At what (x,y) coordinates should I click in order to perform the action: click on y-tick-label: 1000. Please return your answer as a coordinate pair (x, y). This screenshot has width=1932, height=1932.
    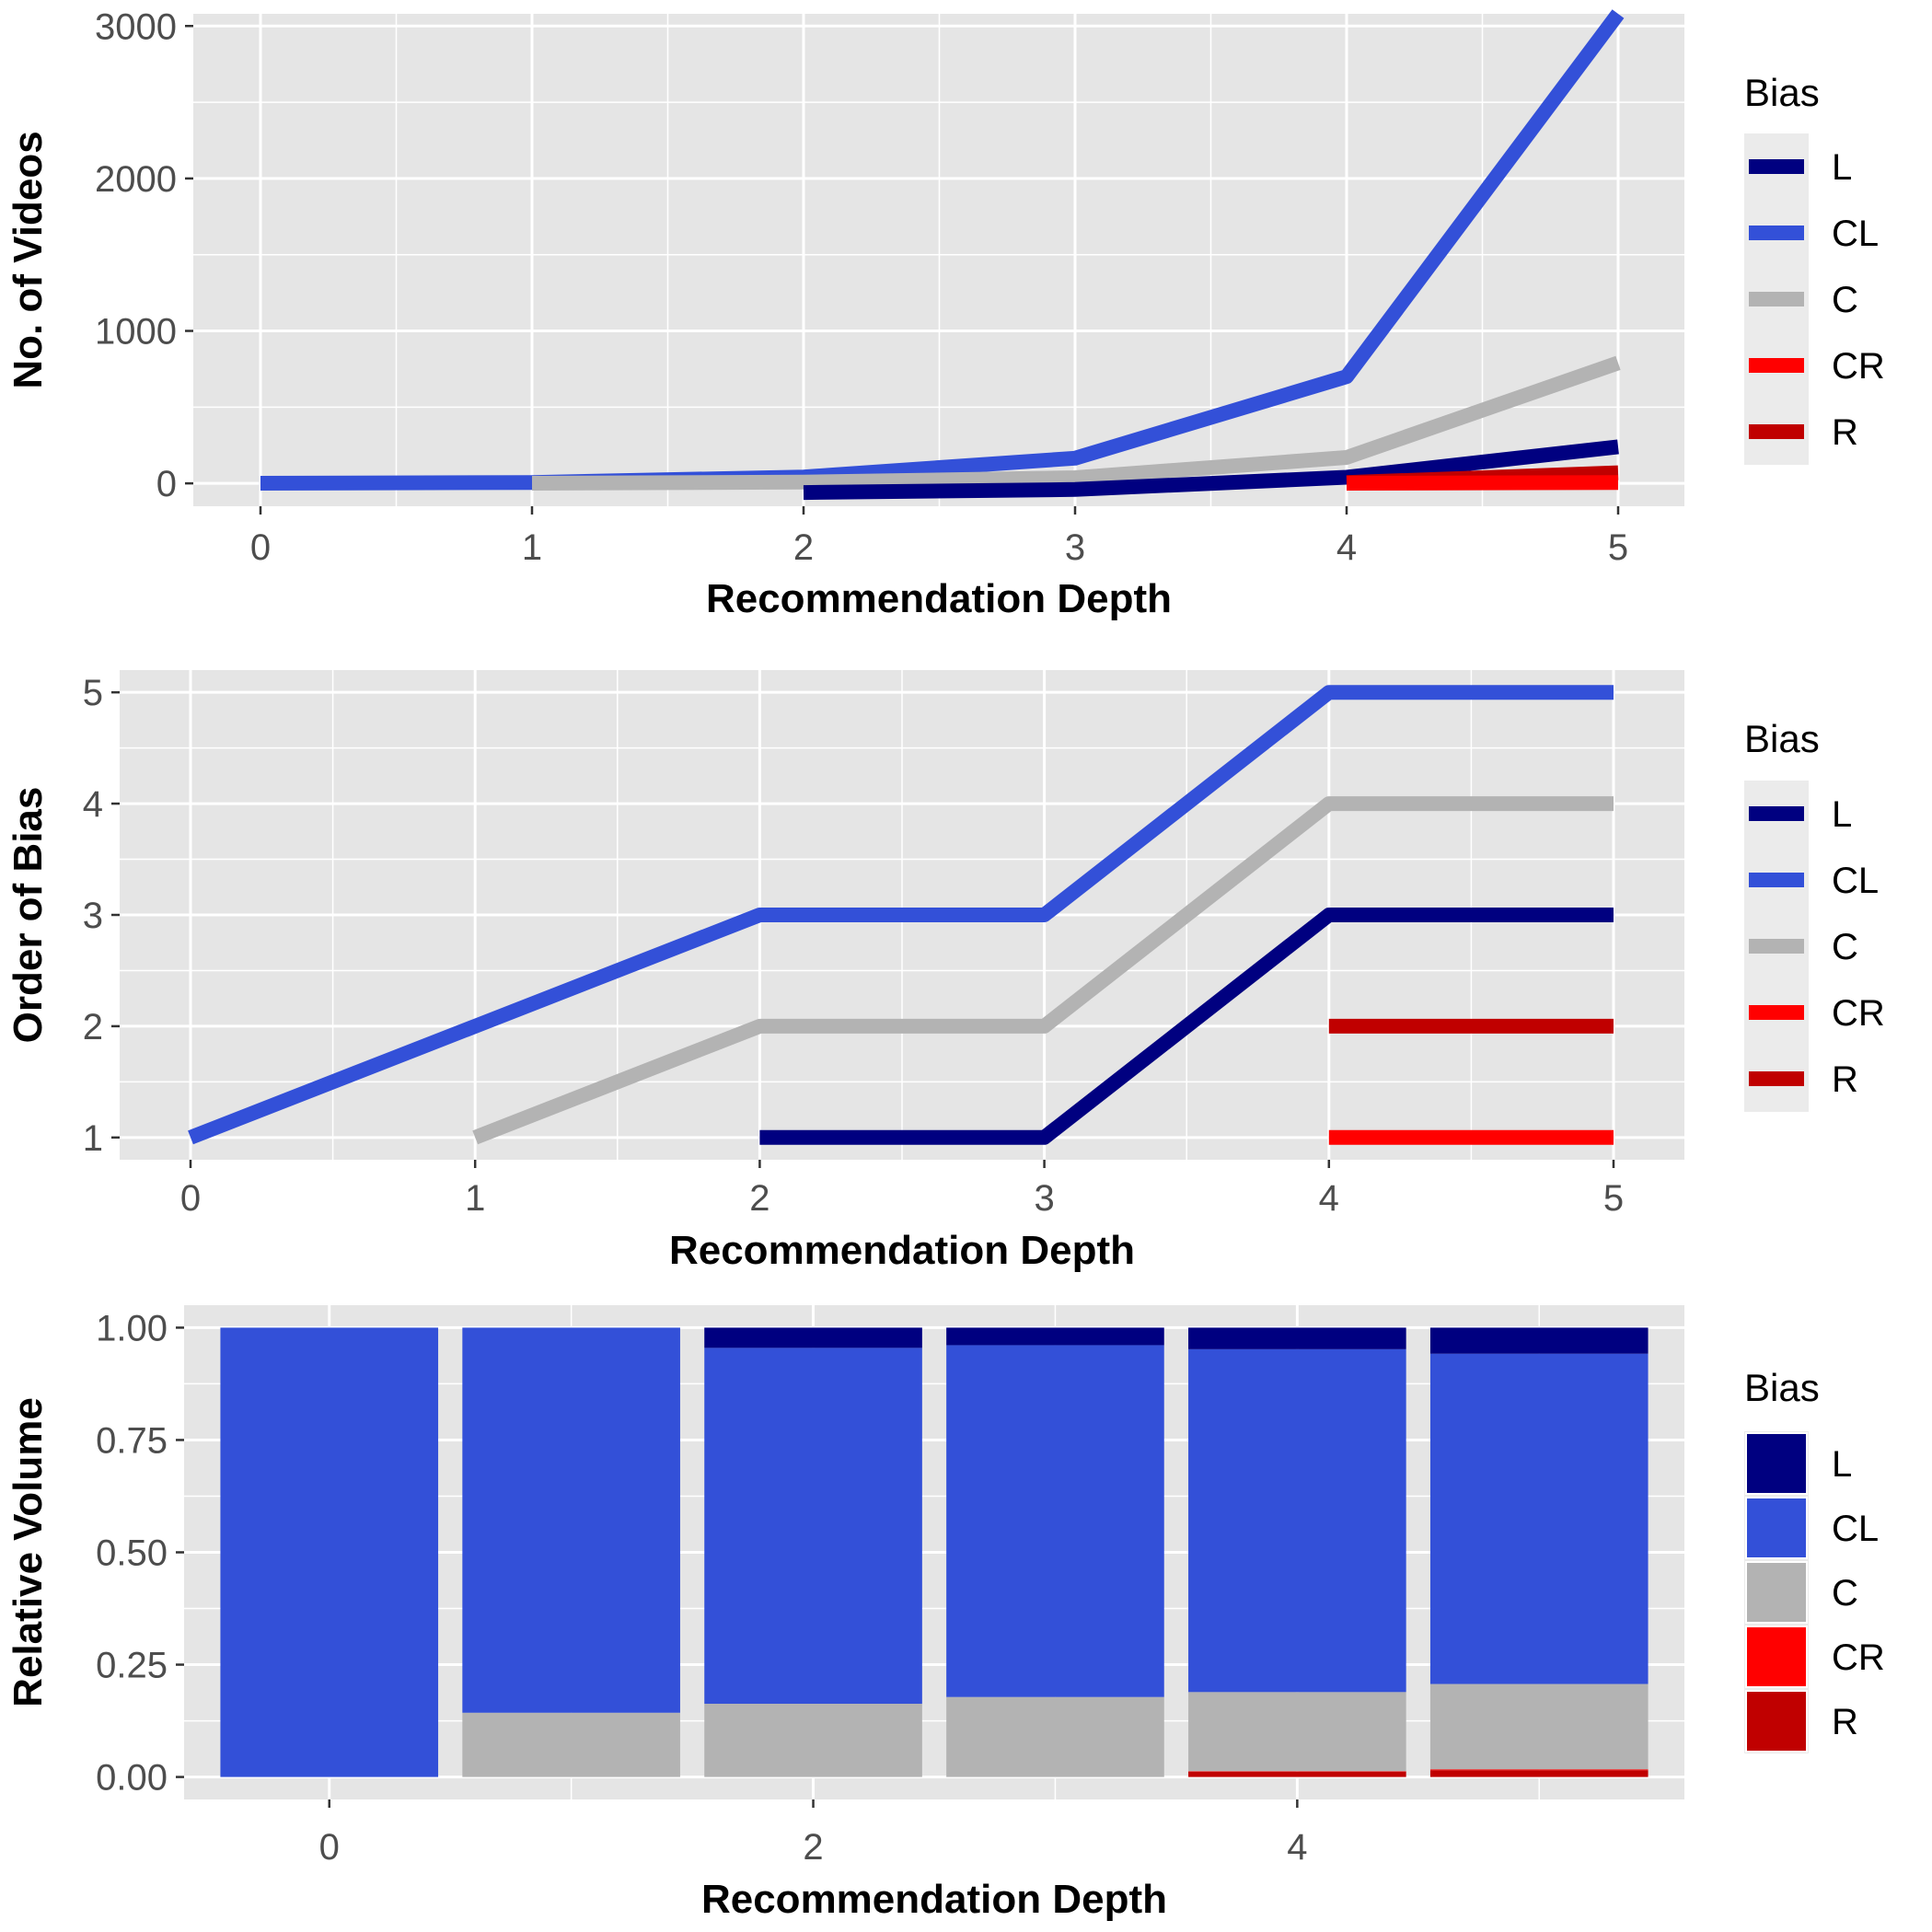
    Looking at the image, I should click on (136, 333).